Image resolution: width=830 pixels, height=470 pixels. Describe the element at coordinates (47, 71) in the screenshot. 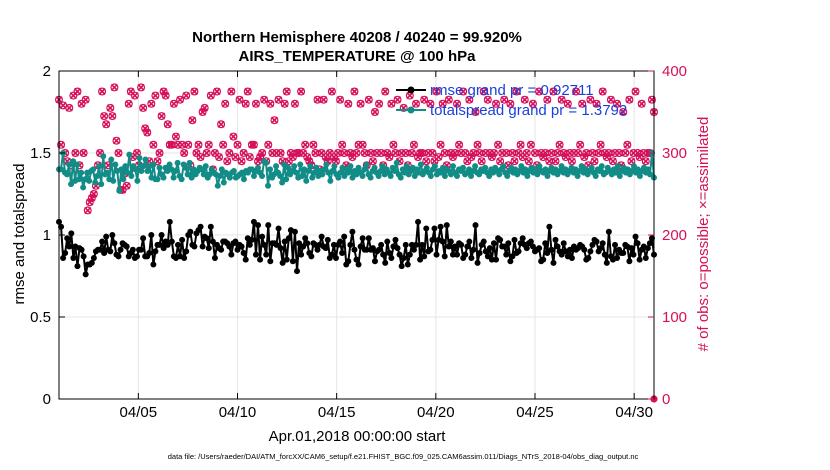

I see `y-tick-label: 2` at that location.